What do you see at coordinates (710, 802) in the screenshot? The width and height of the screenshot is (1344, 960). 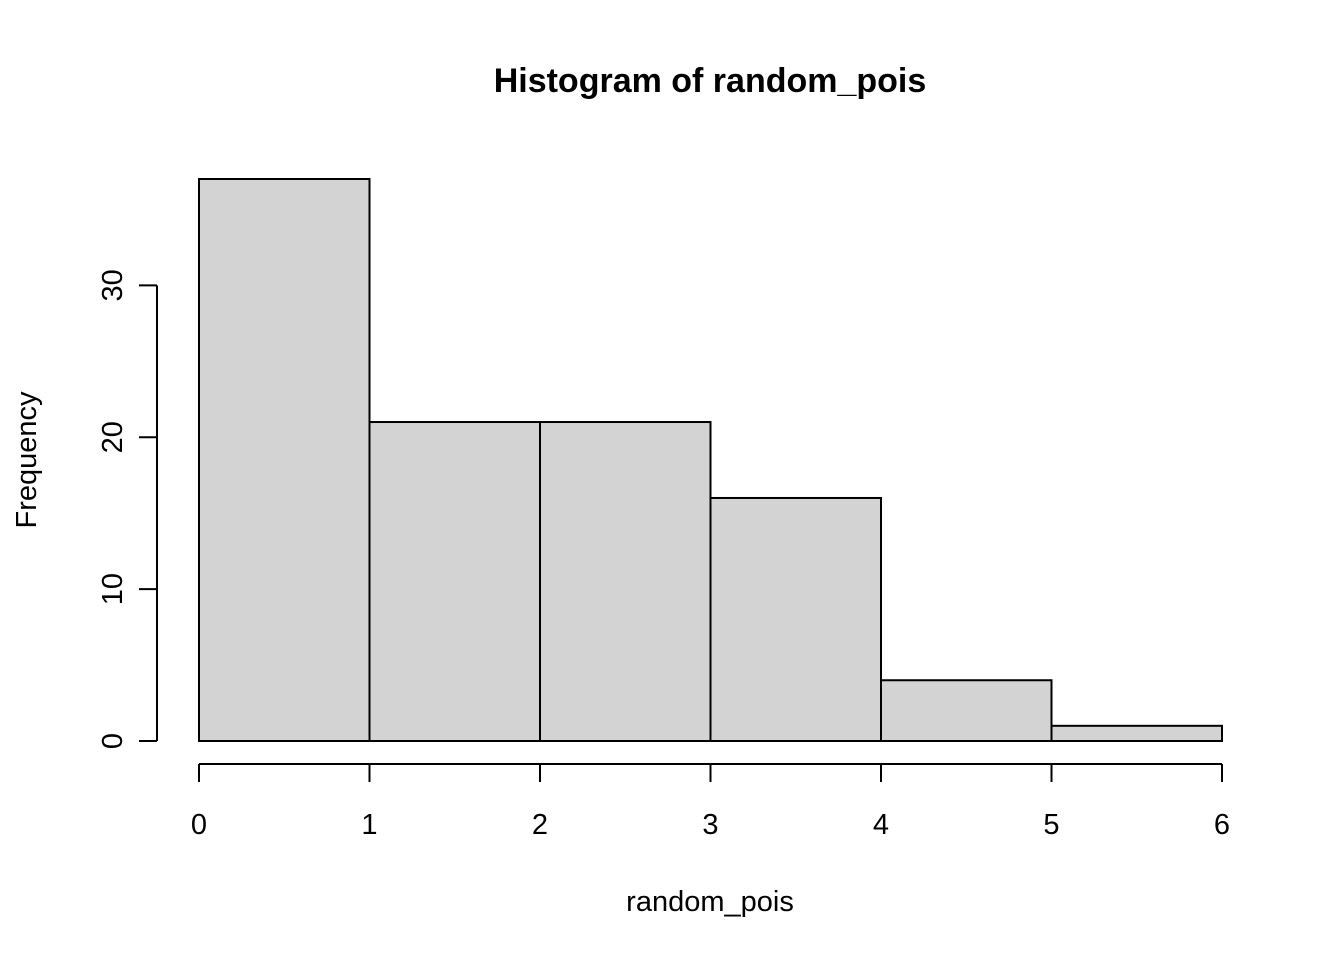 I see `x-axis: 0 1 2 3 4 5 6` at bounding box center [710, 802].